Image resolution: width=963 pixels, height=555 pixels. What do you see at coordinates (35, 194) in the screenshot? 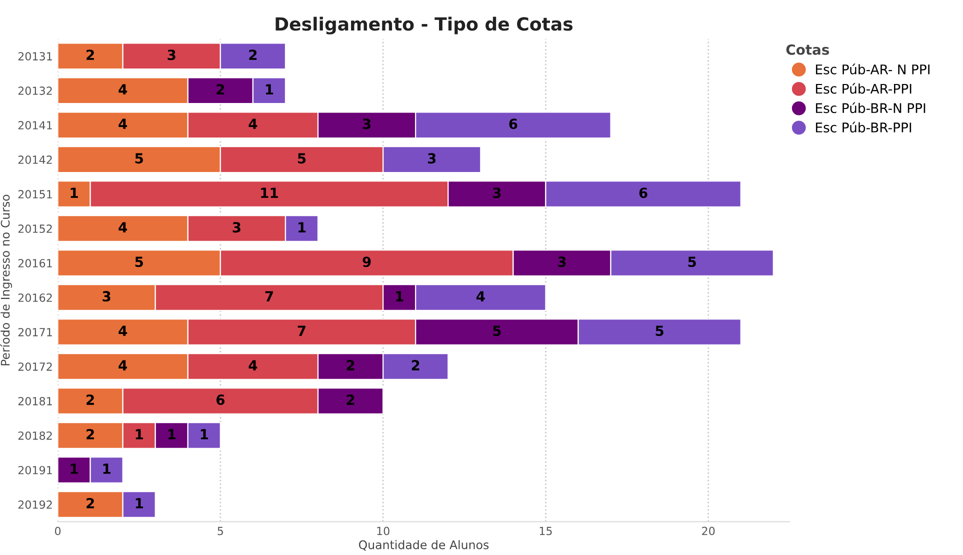
I see `y-tick-label: 20151` at bounding box center [35, 194].